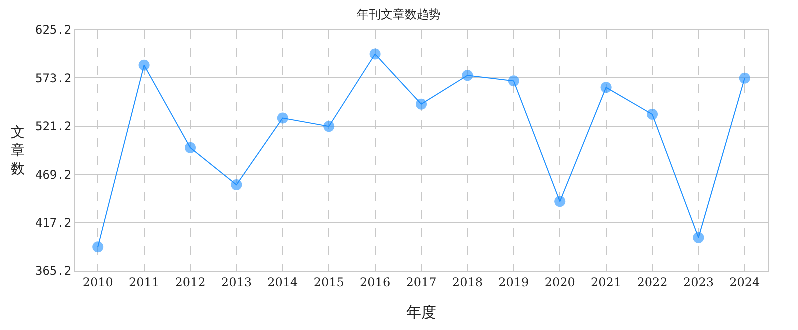  Describe the element at coordinates (236, 282) in the screenshot. I see `x-tick-label: 2013` at that location.